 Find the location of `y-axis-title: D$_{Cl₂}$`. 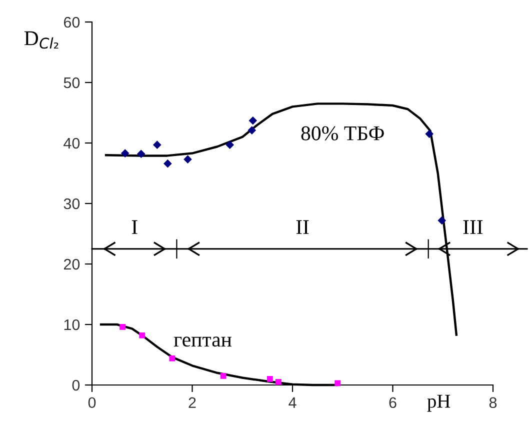

y-axis-title: D$_{Cl₂}$ is located at coordinates (41, 40).